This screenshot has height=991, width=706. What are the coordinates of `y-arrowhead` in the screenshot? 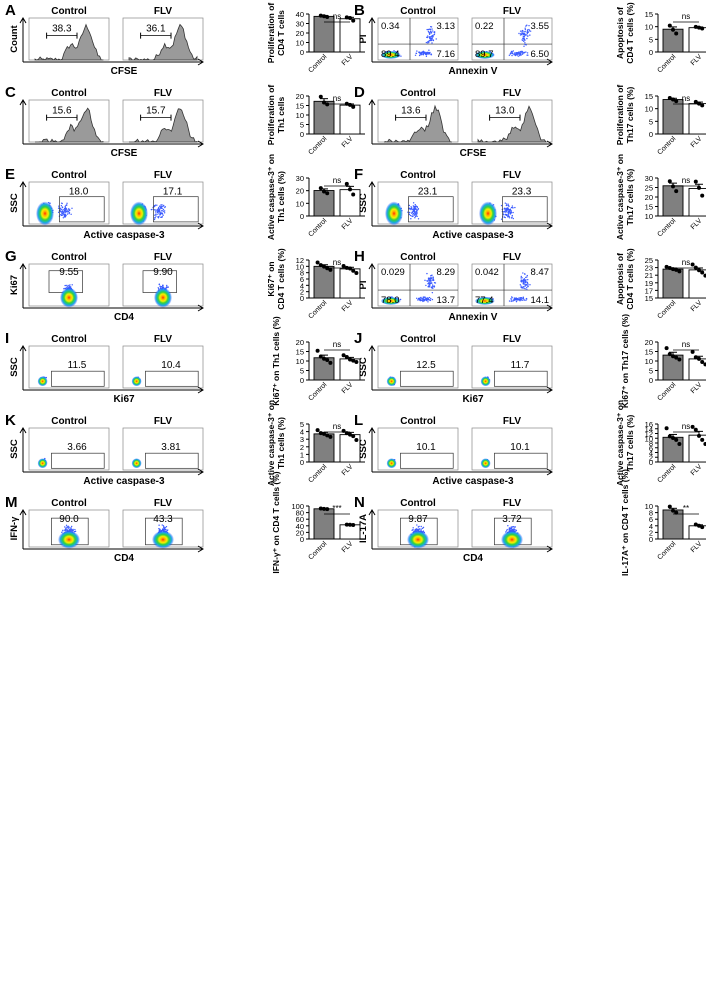 It's located at (372, 266).